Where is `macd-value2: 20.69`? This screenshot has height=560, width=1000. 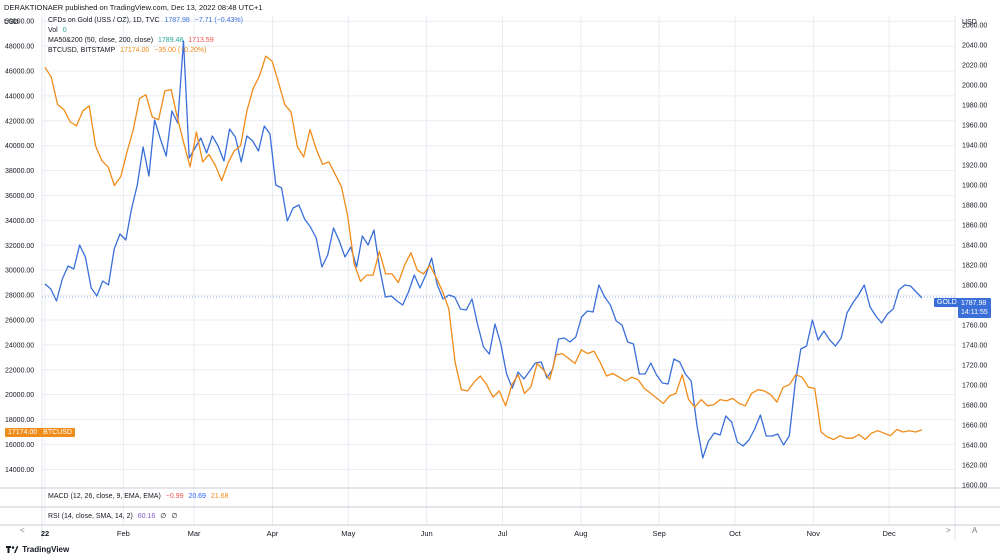 macd-value2: 20.69 is located at coordinates (197, 496).